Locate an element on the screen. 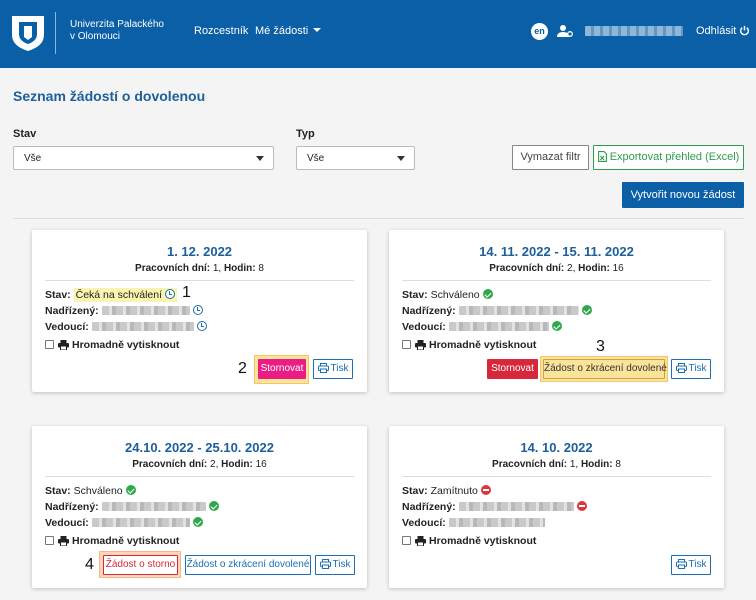 The width and height of the screenshot is (756, 600). university-name-line2: v Olomouci is located at coordinates (95, 36).